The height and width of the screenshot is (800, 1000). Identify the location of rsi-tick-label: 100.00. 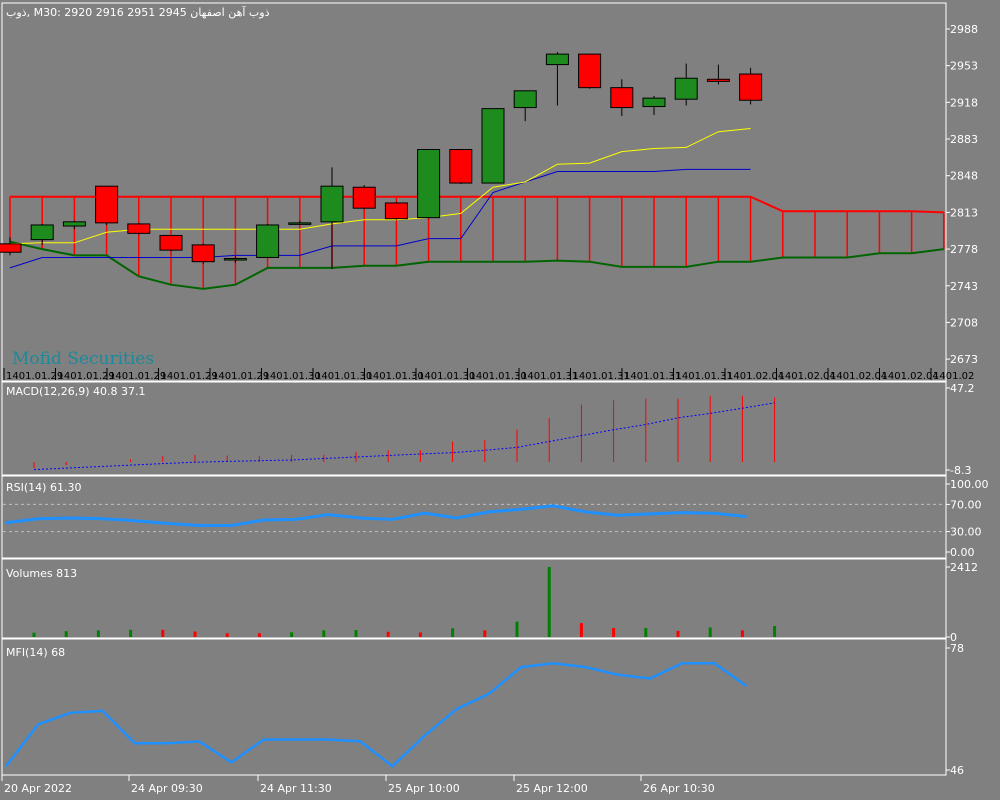
(969, 484).